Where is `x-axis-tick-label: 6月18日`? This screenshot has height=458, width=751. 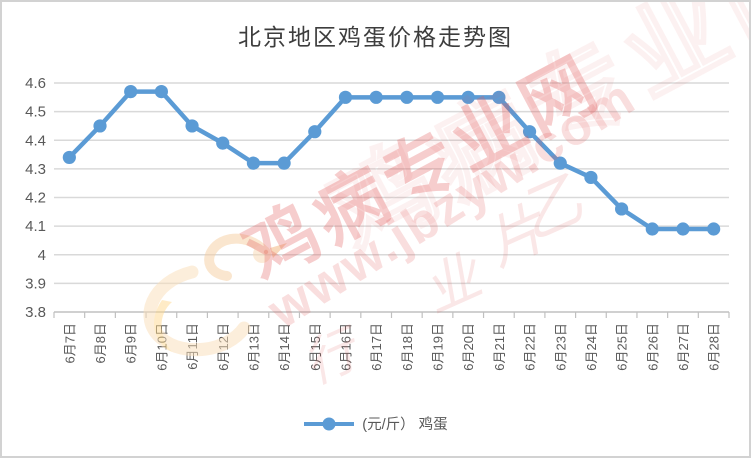
x-axis-tick-label: 6月18日 is located at coordinates (407, 347).